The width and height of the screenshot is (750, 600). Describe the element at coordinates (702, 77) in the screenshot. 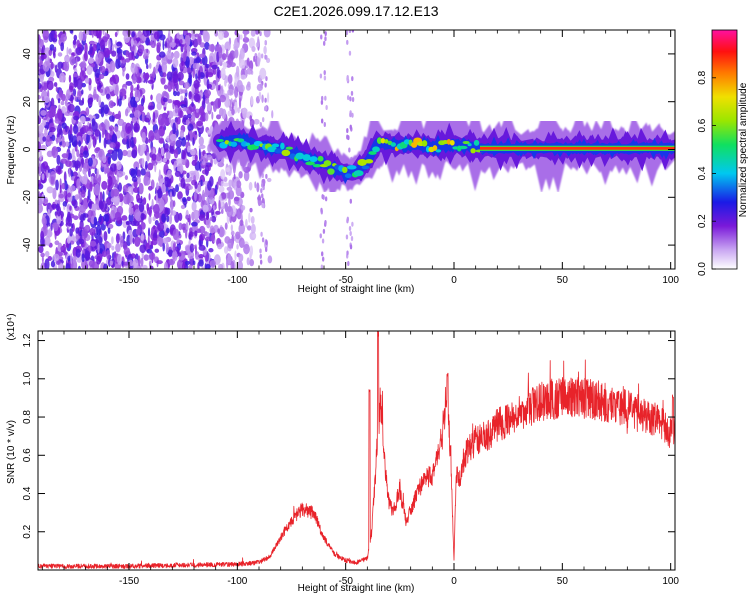

I see `colorbar-tick-label: 0.8` at that location.